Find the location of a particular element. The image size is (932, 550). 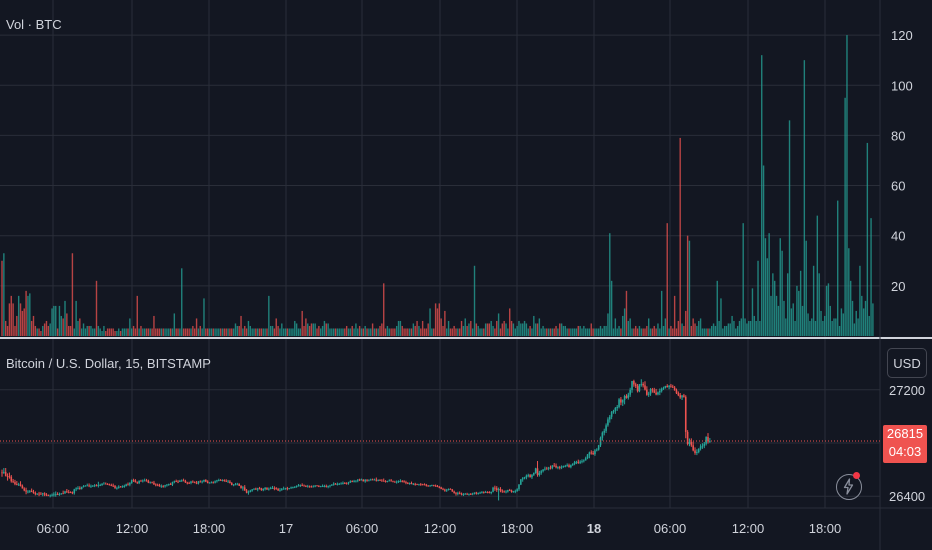

currency-button: USD is located at coordinates (907, 363).